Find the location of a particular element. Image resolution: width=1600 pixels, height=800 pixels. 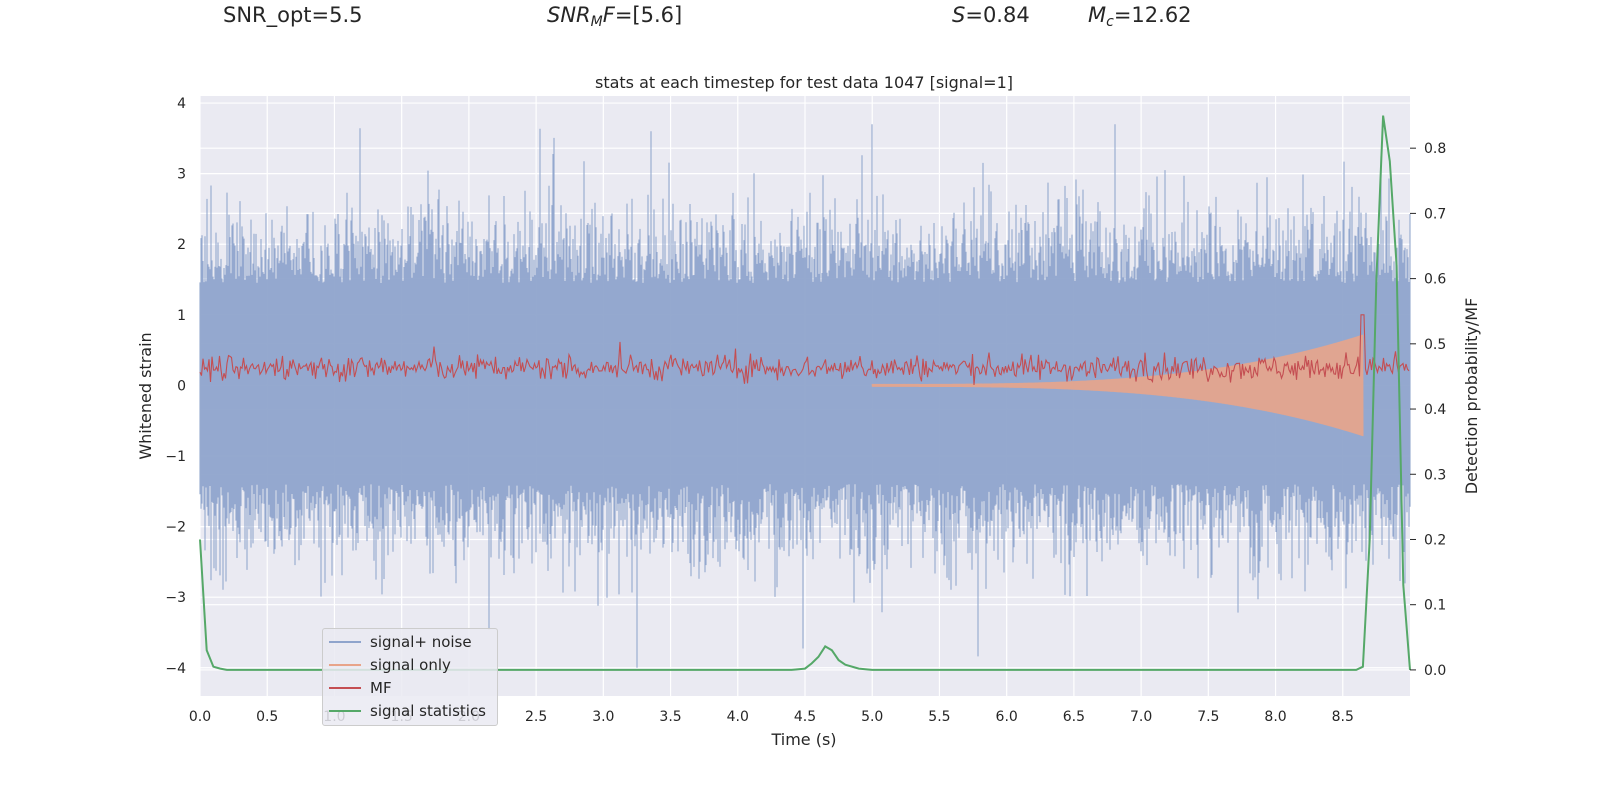

y-tick-label-left: 4 is located at coordinates (181, 104).